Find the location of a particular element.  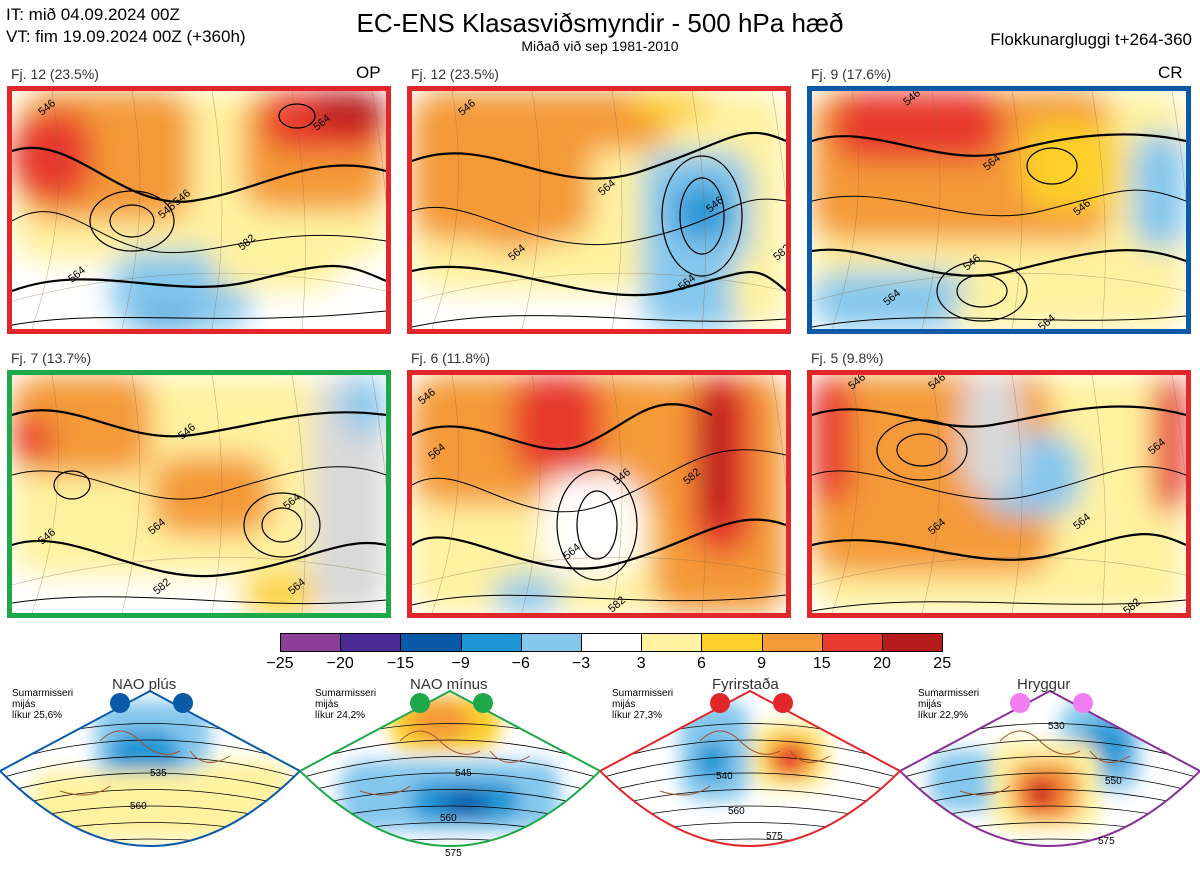

cluster-map-3: 546 564 546 546 564 564 is located at coordinates (999, 210).